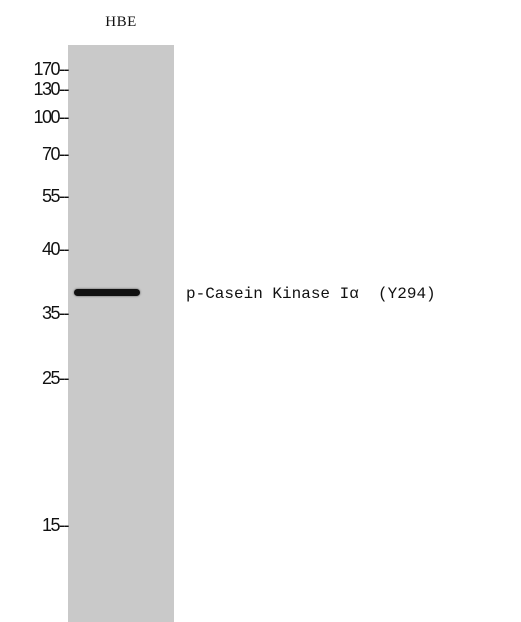 The image size is (521, 622). What do you see at coordinates (55, 196) in the screenshot?
I see `marker-label: 55--` at bounding box center [55, 196].